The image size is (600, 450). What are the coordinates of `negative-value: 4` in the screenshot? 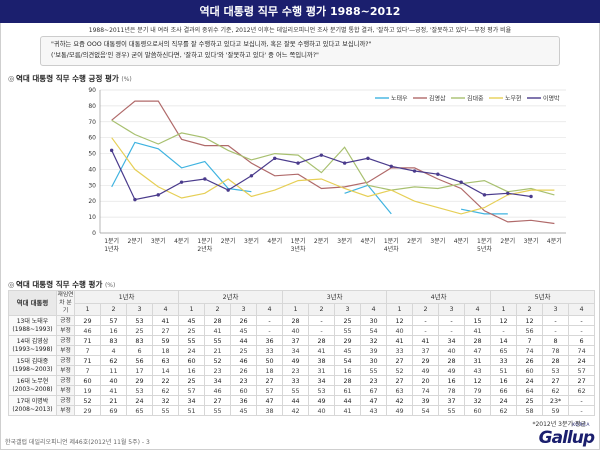 It's located at (113, 350).